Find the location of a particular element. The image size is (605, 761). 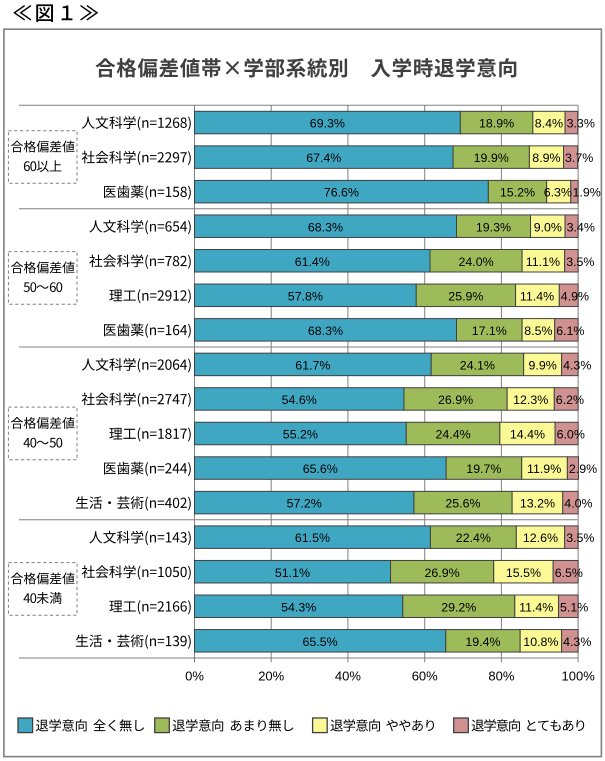

svg-text: 6.5% is located at coordinates (569, 573).